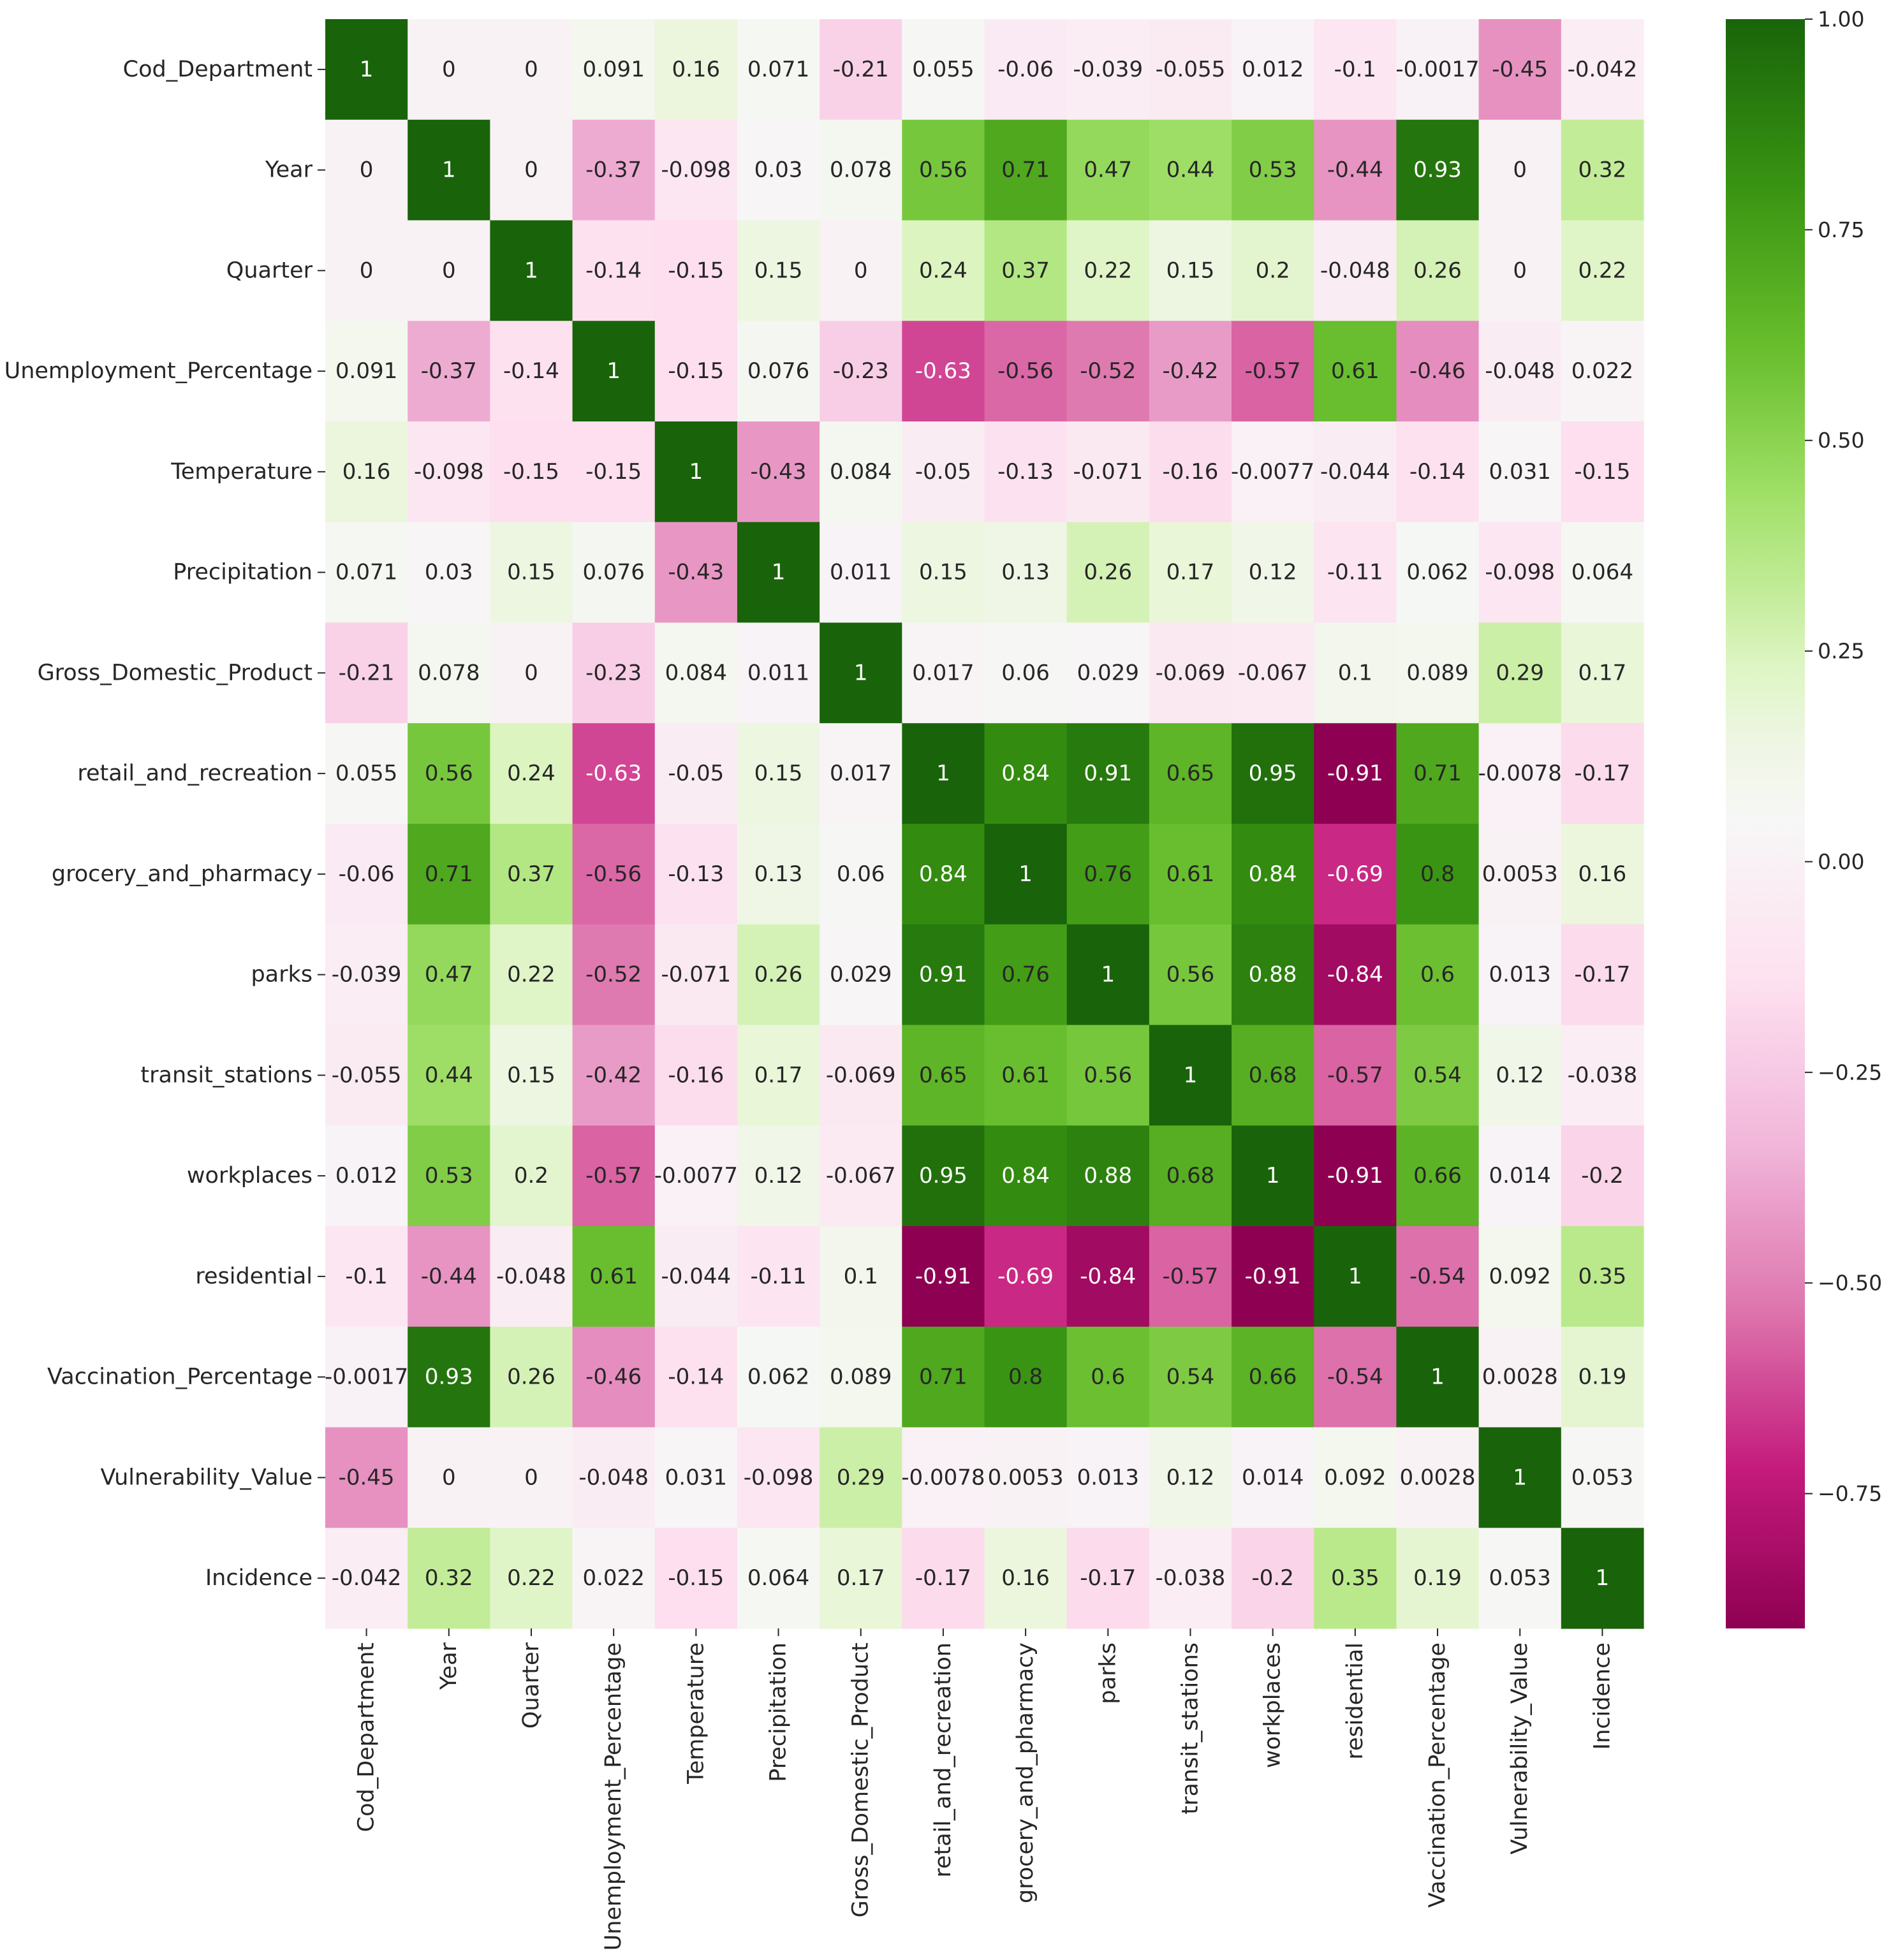 This screenshot has width=1898, height=1960. Describe the element at coordinates (1437, 975) in the screenshot. I see `cell-annotation: 0.6` at that location.